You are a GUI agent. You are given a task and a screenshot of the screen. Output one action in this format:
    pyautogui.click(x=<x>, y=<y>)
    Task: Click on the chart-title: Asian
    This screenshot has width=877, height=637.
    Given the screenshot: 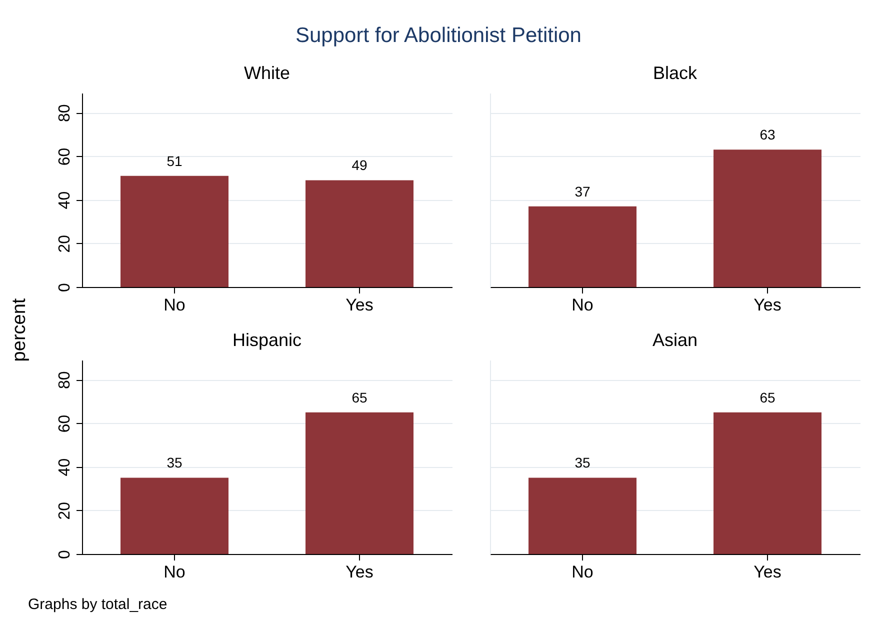 What is the action you would take?
    pyautogui.click(x=675, y=340)
    